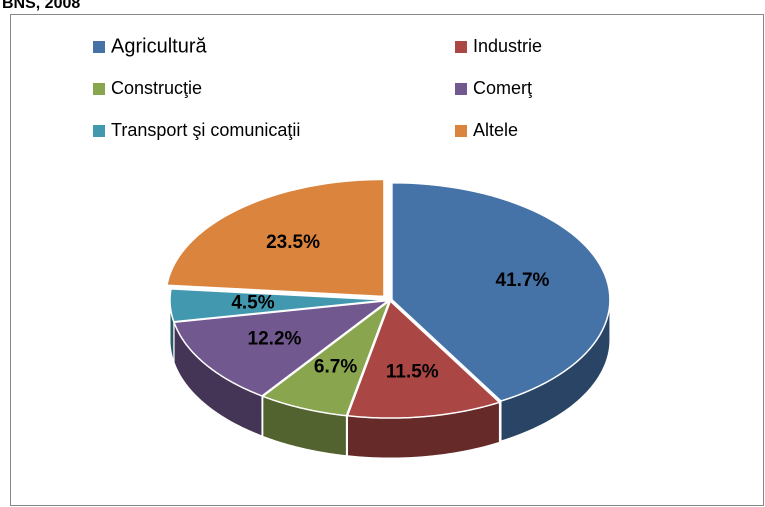 Image resolution: width=765 pixels, height=507 pixels. I want to click on legend-label: Comerţ, so click(502, 88).